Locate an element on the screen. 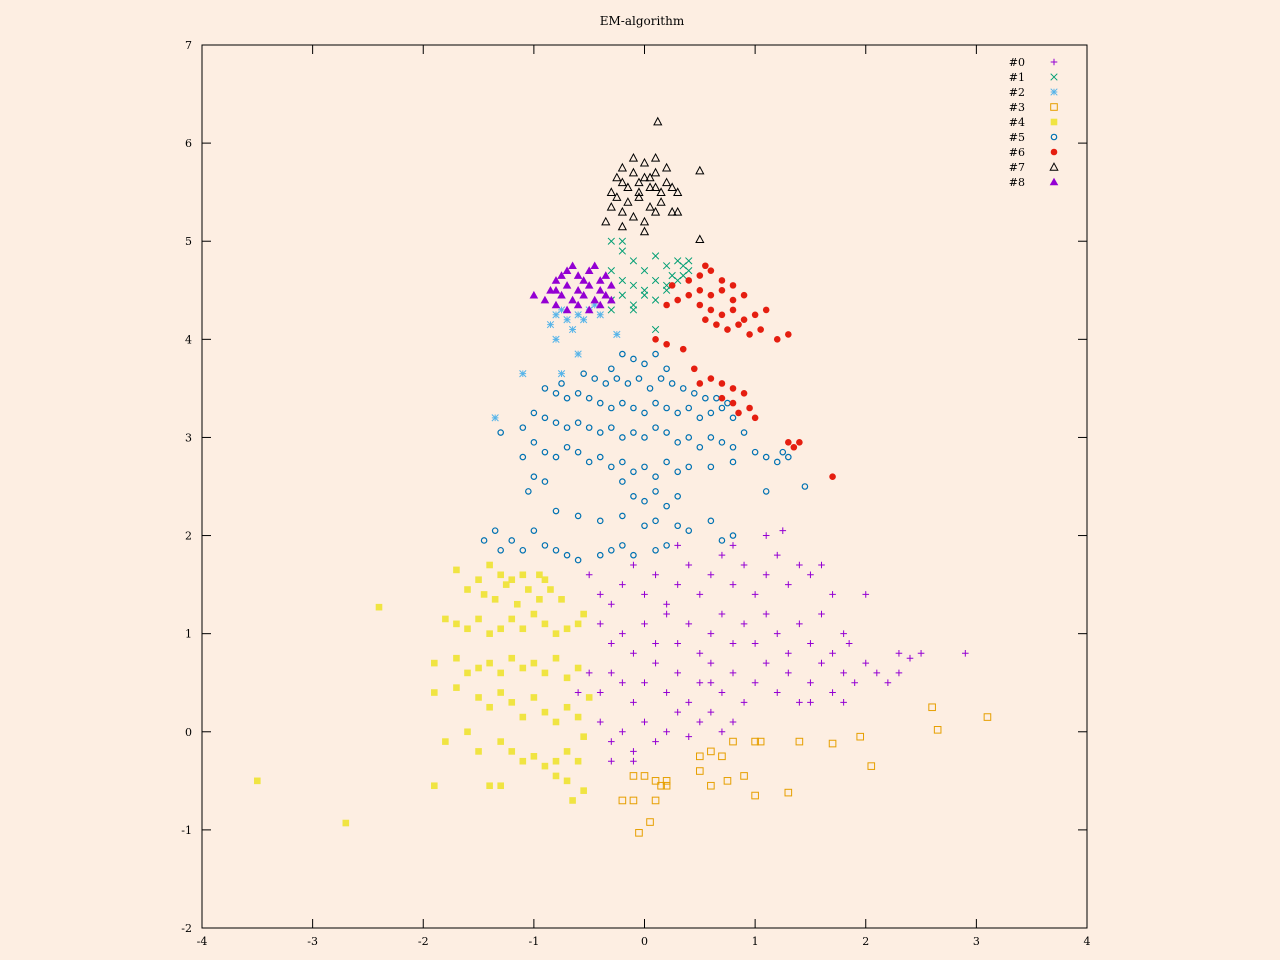 The image size is (1280, 960). legend-label: #8 is located at coordinates (1017, 182).